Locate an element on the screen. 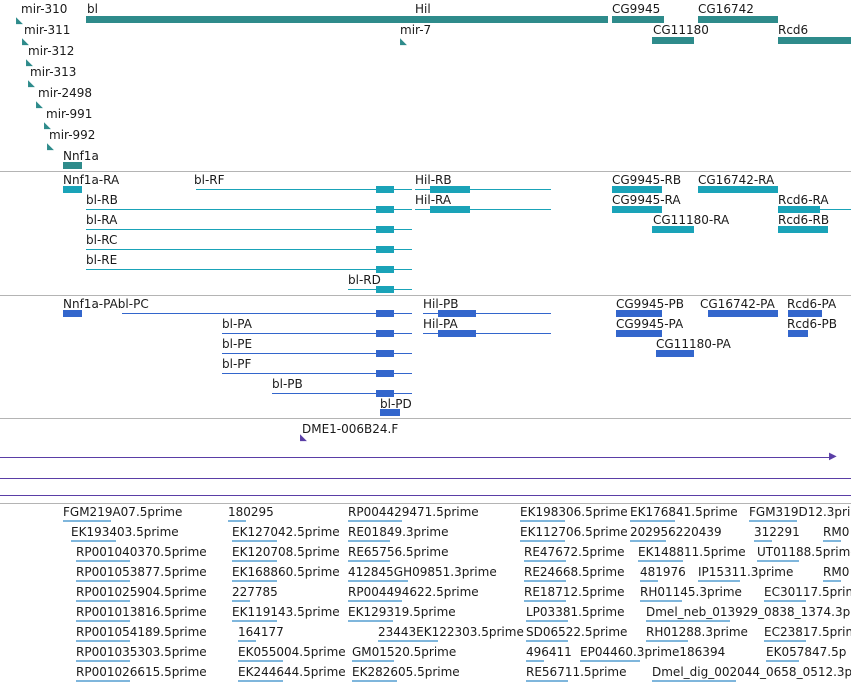 This screenshot has width=851, height=687. gene-label: bl is located at coordinates (92, 9).